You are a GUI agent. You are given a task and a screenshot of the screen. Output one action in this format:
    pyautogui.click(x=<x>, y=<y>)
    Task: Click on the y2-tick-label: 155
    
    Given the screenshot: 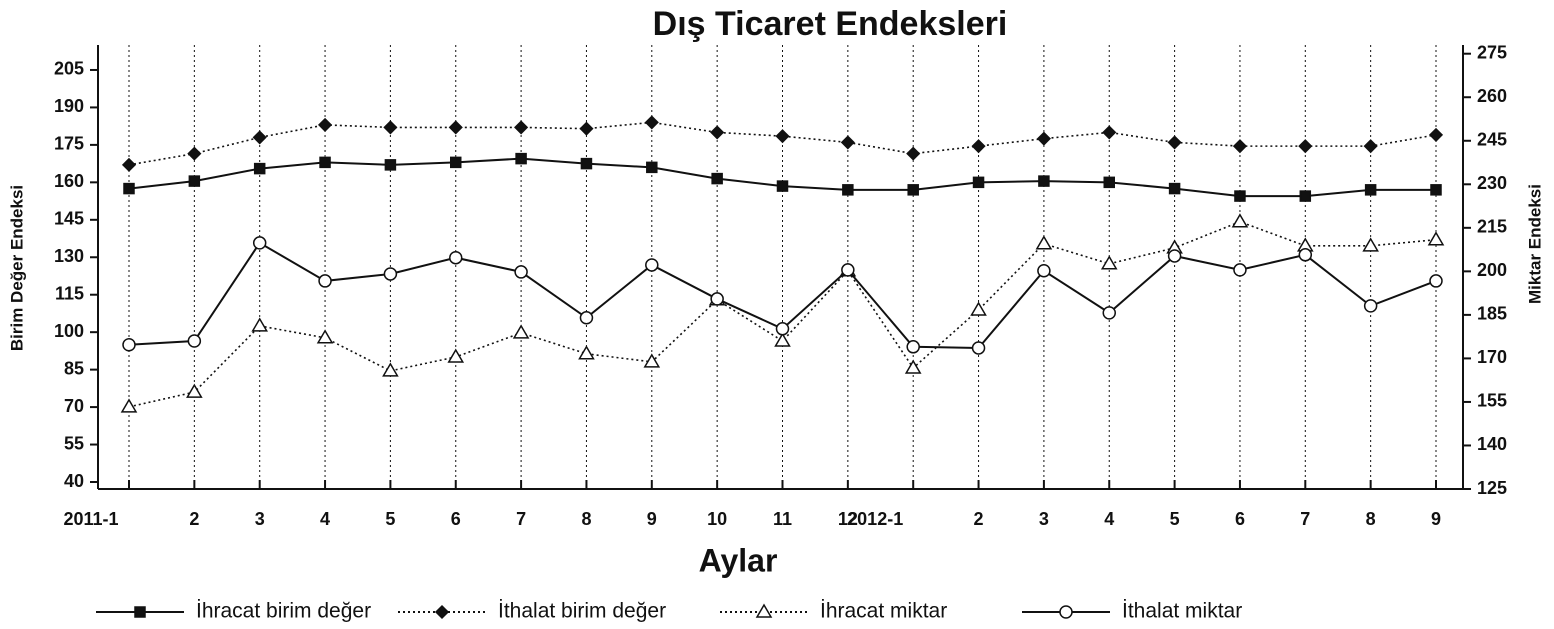 What is the action you would take?
    pyautogui.click(x=1492, y=401)
    